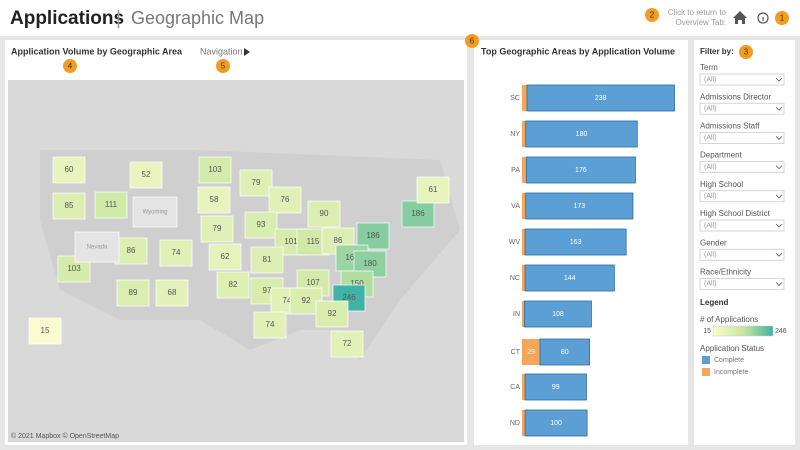  I want to click on category-label: NC, so click(515, 278).